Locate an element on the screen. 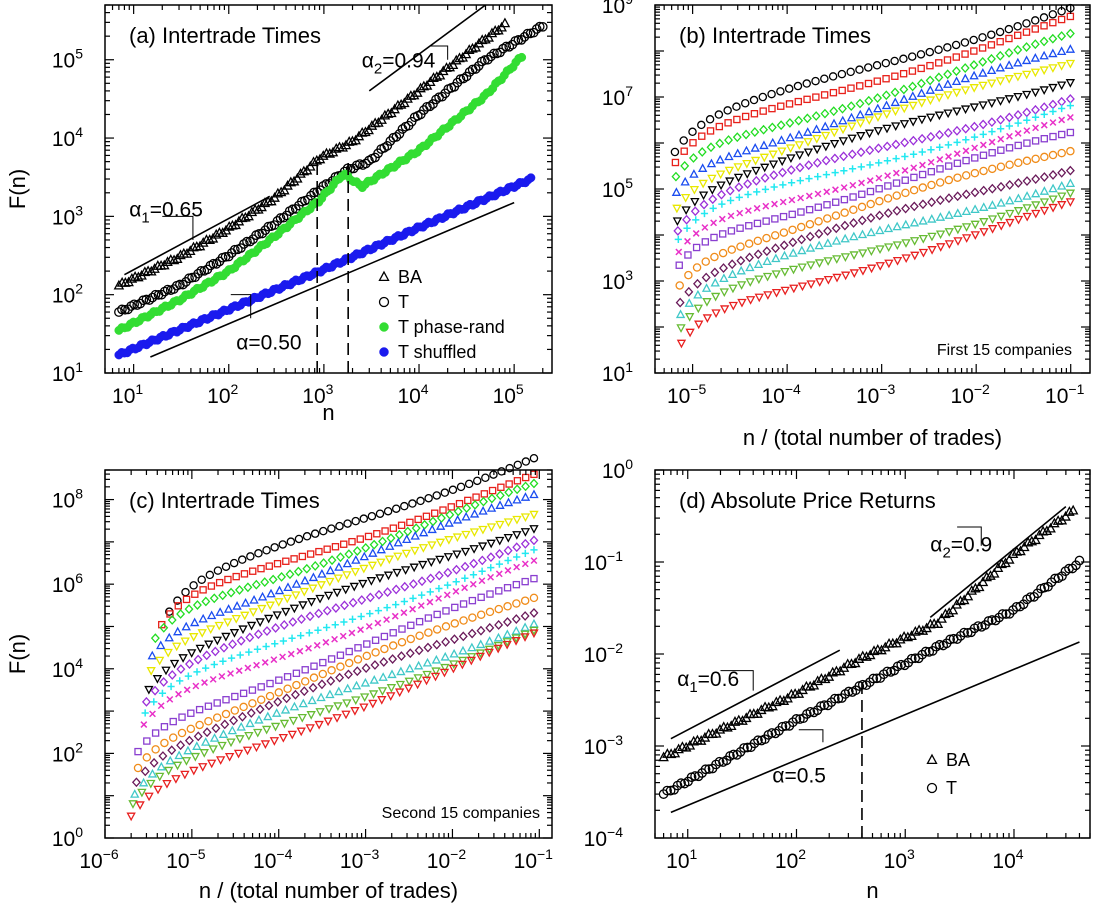  x-tick-label: 10³ is located at coordinates (899, 859).